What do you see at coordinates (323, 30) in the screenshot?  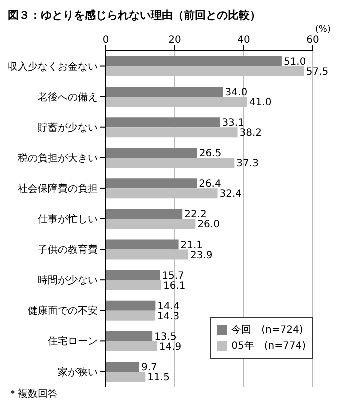 I see `x-axis-title: (%)` at bounding box center [323, 30].